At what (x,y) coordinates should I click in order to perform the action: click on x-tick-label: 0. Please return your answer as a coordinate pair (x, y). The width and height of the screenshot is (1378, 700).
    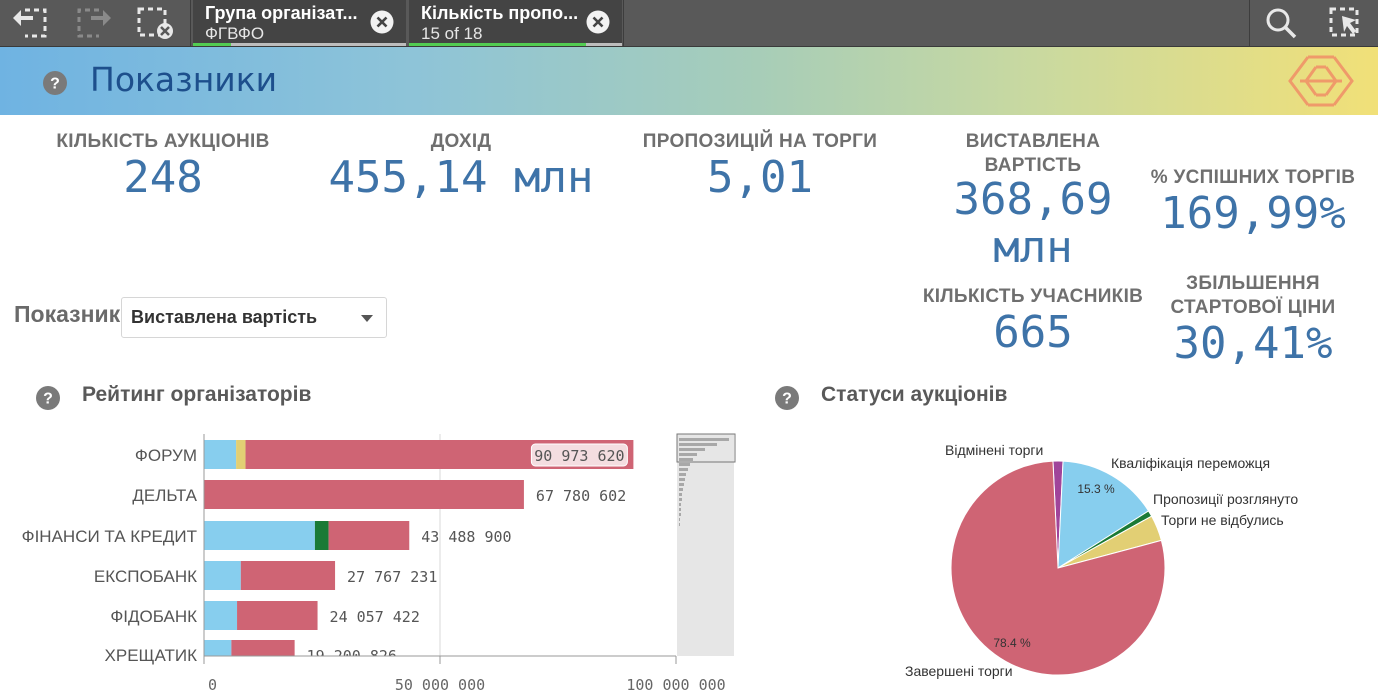
    Looking at the image, I should click on (212, 685).